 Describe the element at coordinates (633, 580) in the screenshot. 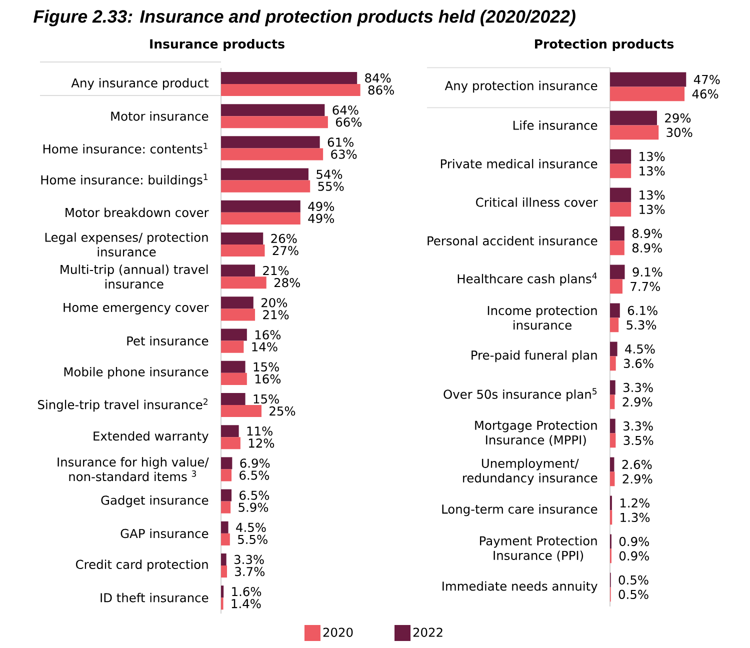

I see `data-label: 0.5%` at that location.